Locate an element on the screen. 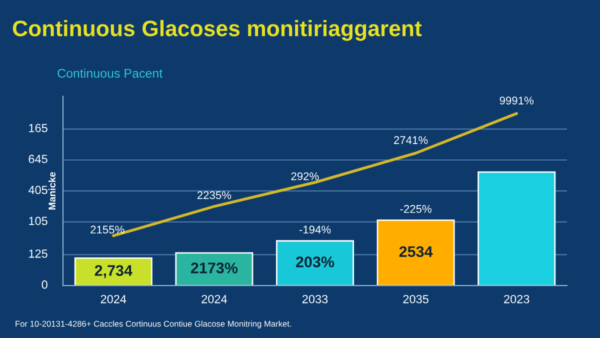 The image size is (600, 338). text: 125 is located at coordinates (38, 253).